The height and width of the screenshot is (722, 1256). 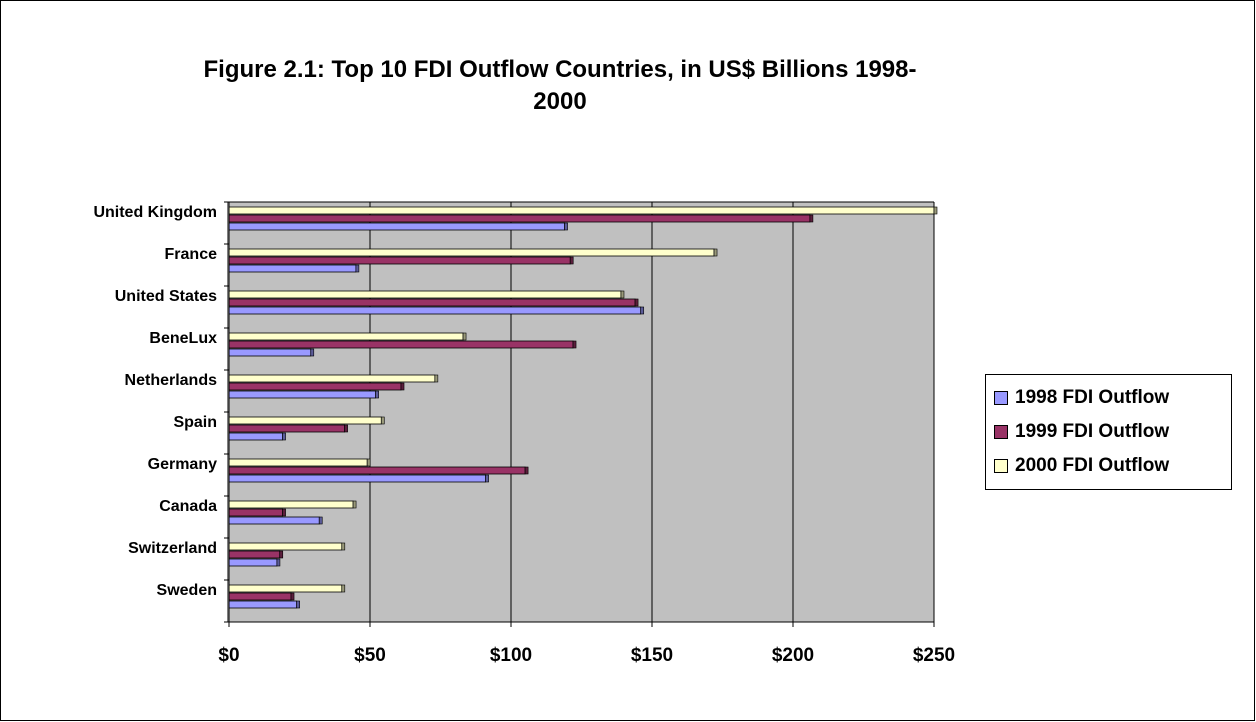 What do you see at coordinates (284, 436) in the screenshot?
I see `bar-side-spain-1998-fdi-outflow` at bounding box center [284, 436].